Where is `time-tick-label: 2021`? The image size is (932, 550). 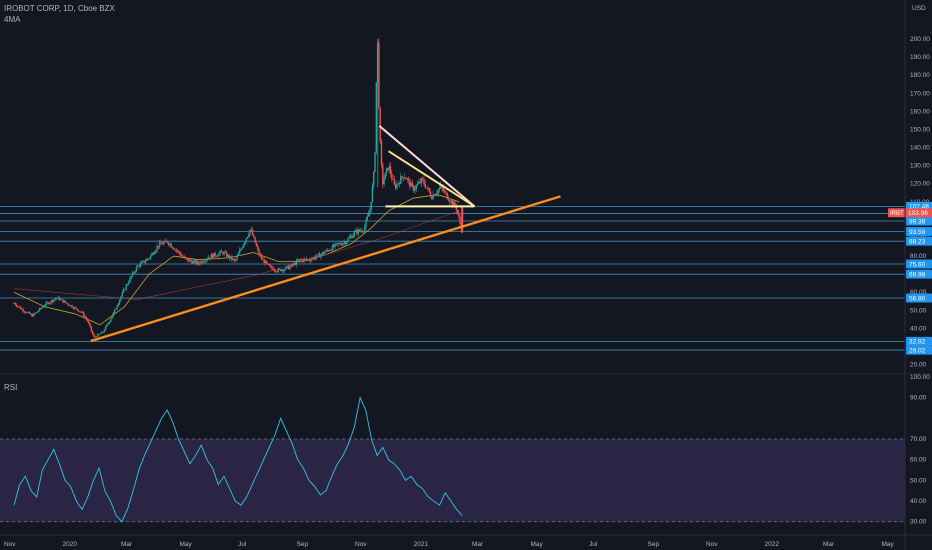 time-tick-label: 2021 is located at coordinates (421, 544).